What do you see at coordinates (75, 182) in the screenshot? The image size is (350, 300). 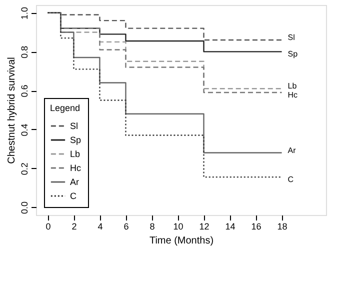 I see `legend-label: Ar` at bounding box center [75, 182].